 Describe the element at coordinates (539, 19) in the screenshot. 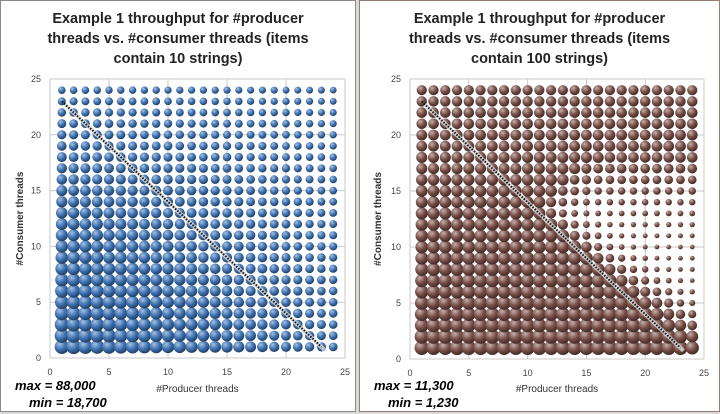

I see `chart-title-line: Example 1 throughput for #producer` at that location.